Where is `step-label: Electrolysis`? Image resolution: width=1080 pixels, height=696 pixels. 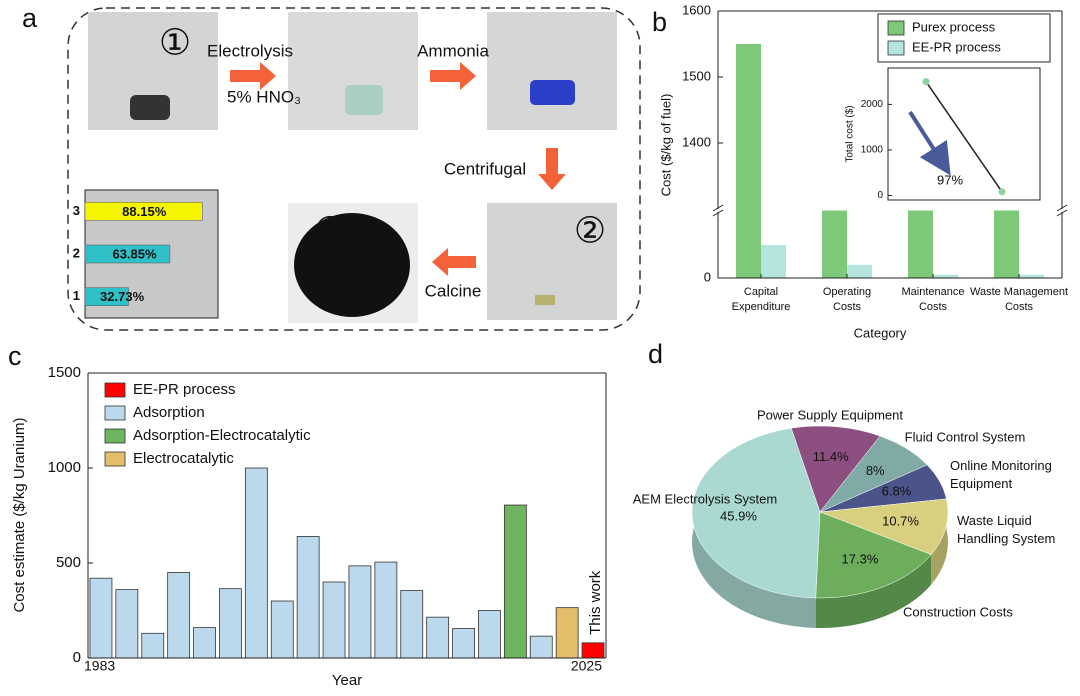
step-label: Electrolysis is located at coordinates (250, 50).